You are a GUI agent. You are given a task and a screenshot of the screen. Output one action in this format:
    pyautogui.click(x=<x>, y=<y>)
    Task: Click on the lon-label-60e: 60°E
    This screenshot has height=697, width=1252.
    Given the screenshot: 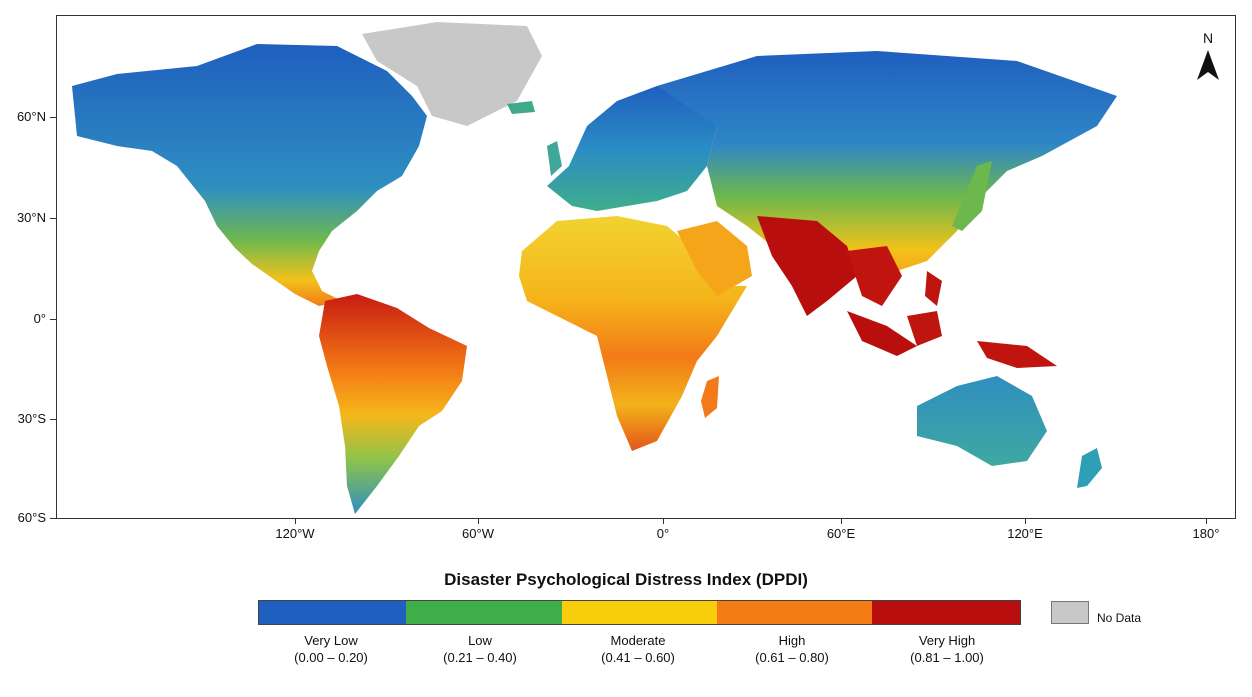 What is the action you would take?
    pyautogui.click(x=841, y=533)
    